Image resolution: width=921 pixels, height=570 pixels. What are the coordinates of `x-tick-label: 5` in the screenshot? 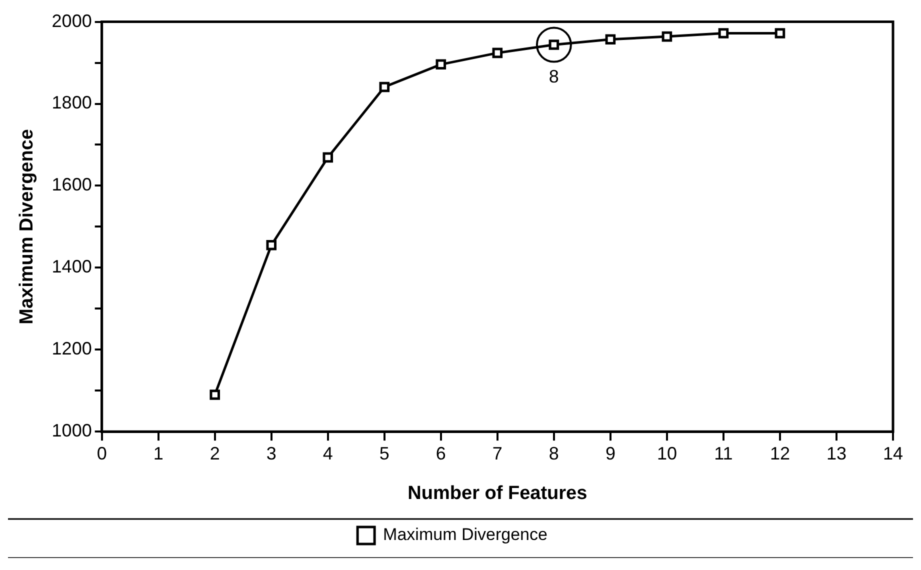 It's located at (384, 453).